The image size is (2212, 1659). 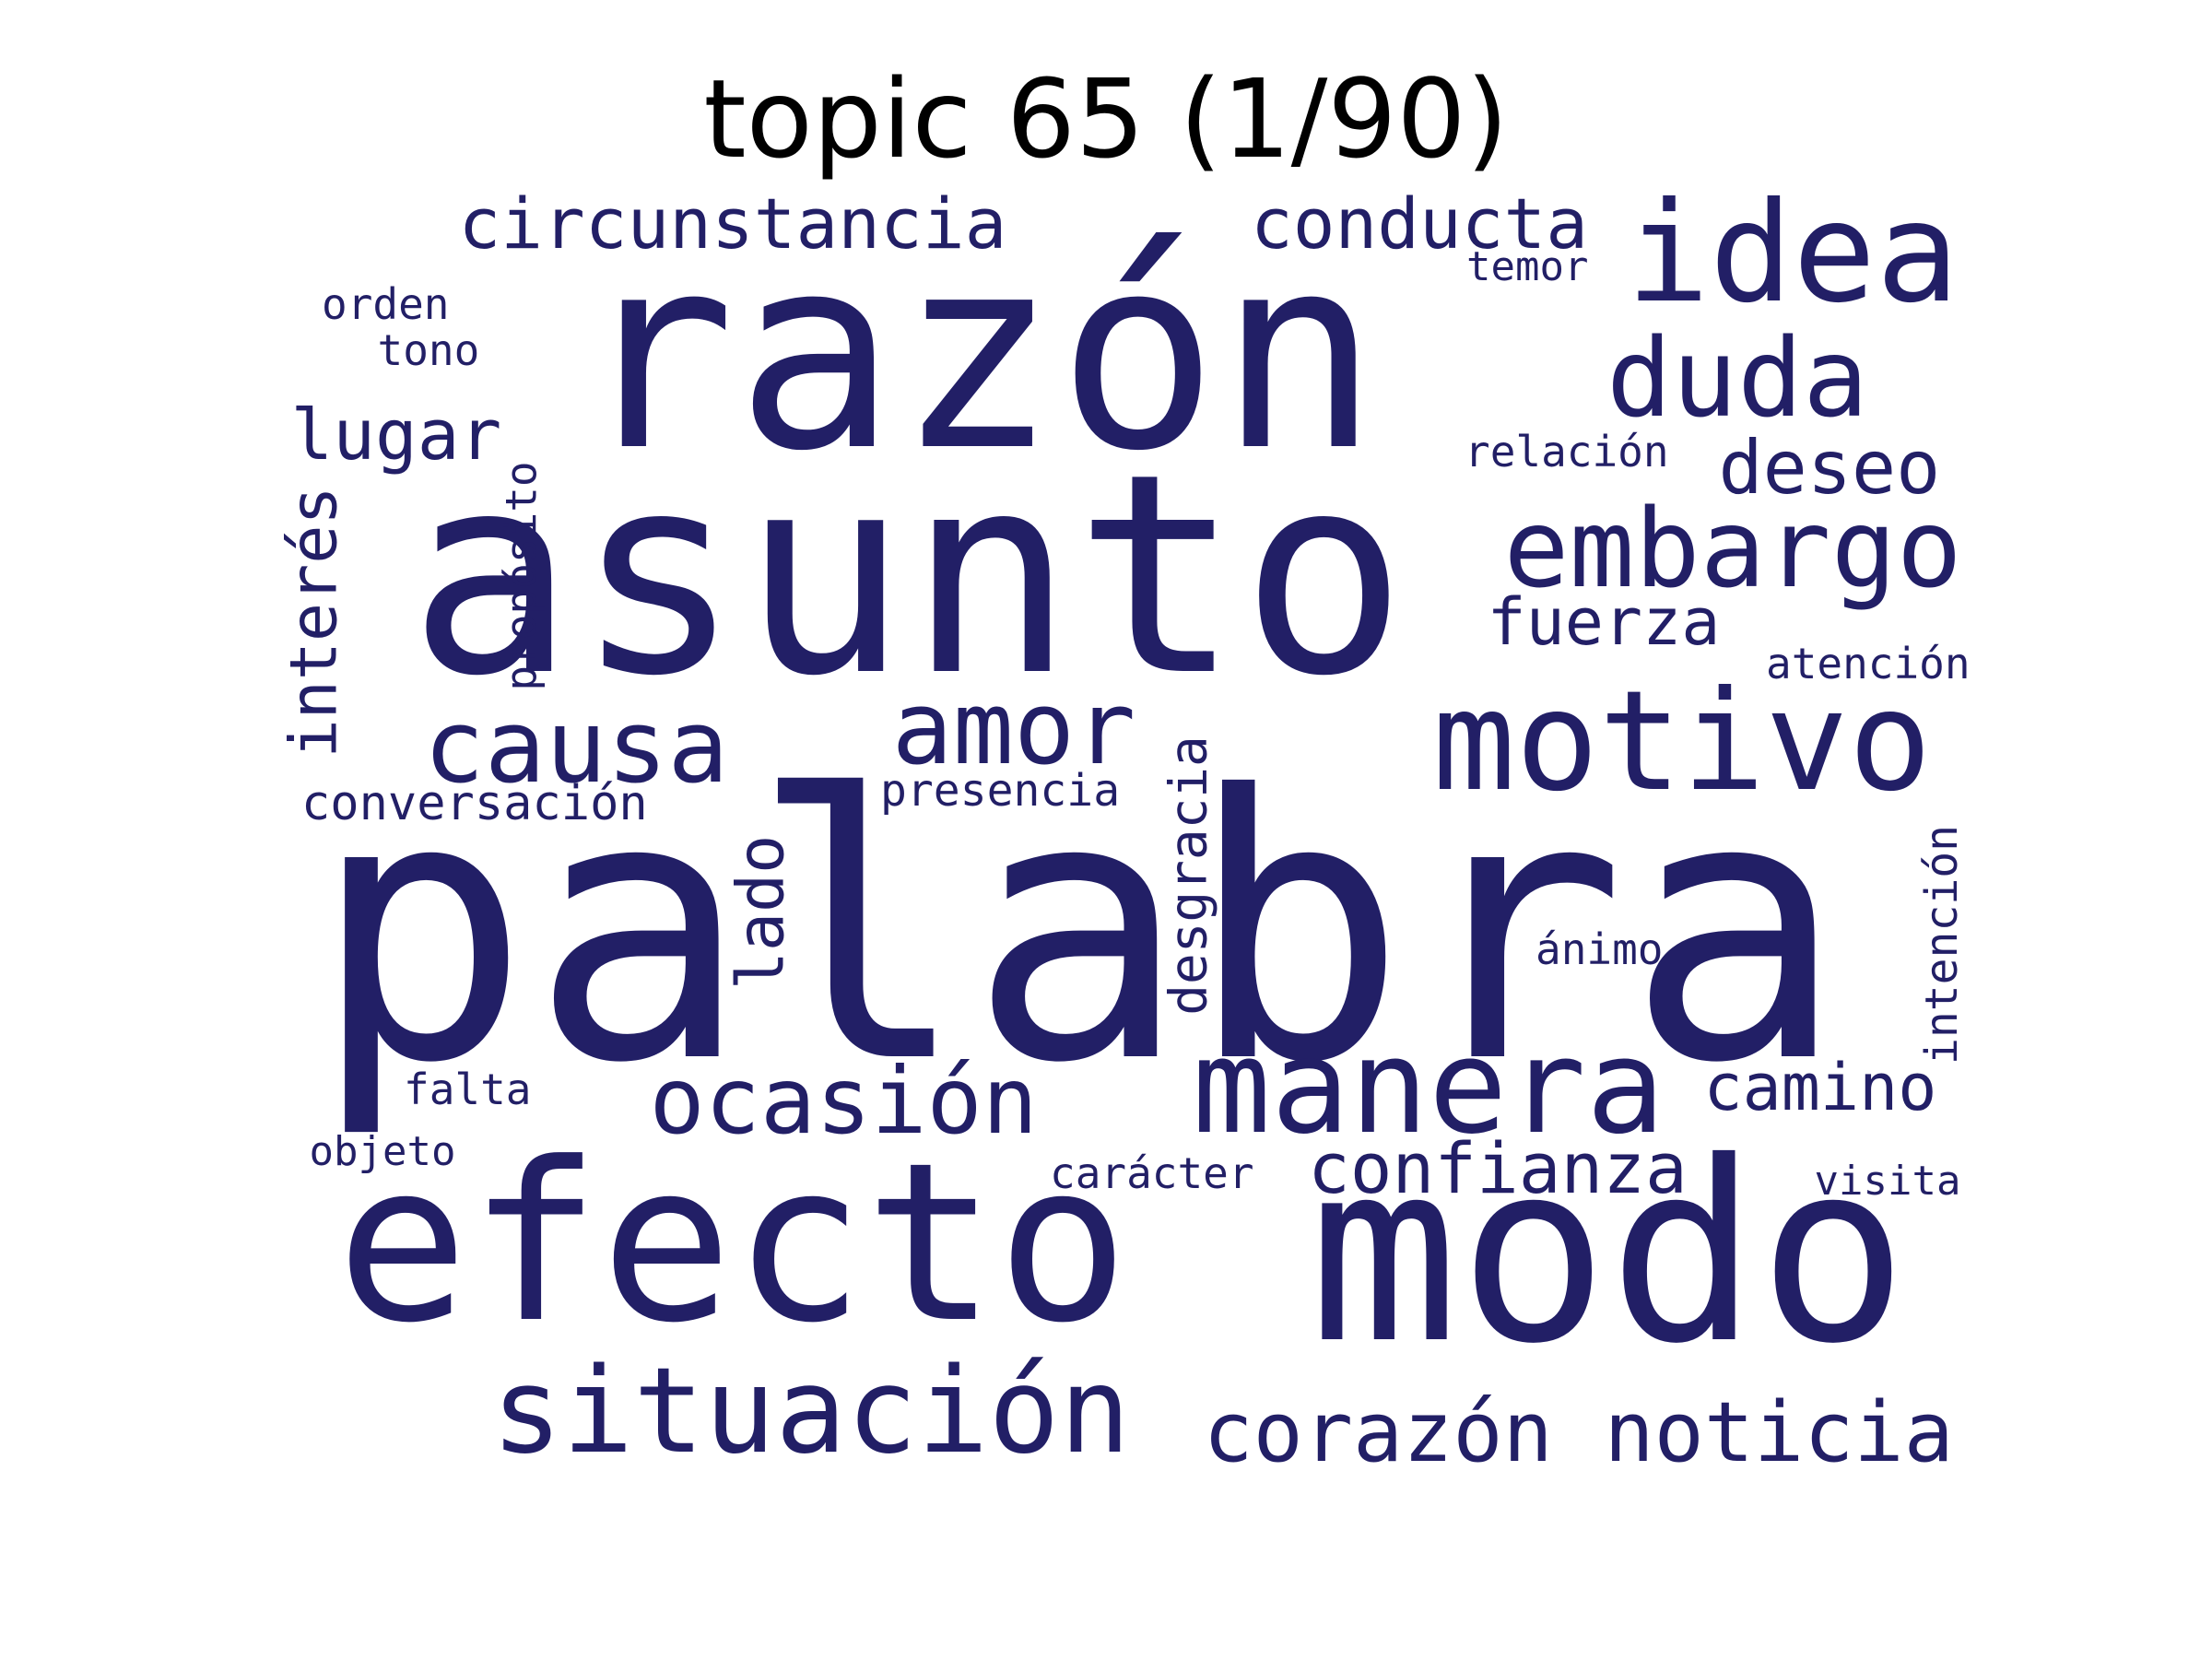 What do you see at coordinates (1000, 791) in the screenshot?
I see `word-27: presencia` at bounding box center [1000, 791].